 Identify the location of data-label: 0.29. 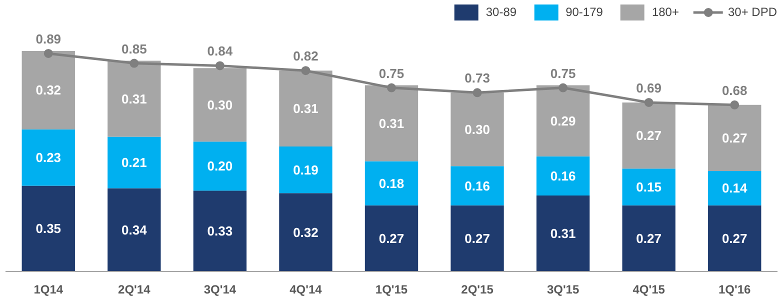
(563, 120).